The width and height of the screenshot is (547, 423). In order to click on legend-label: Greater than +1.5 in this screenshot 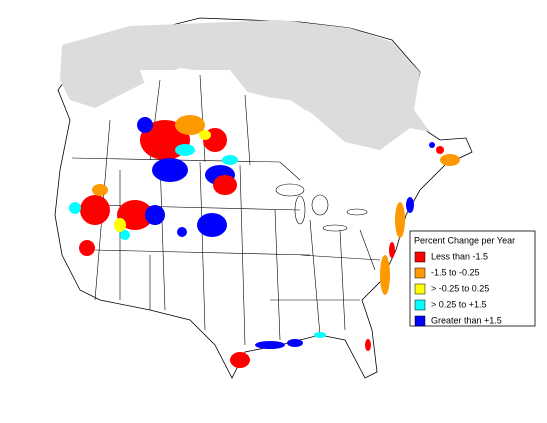, I will do `click(466, 320)`.